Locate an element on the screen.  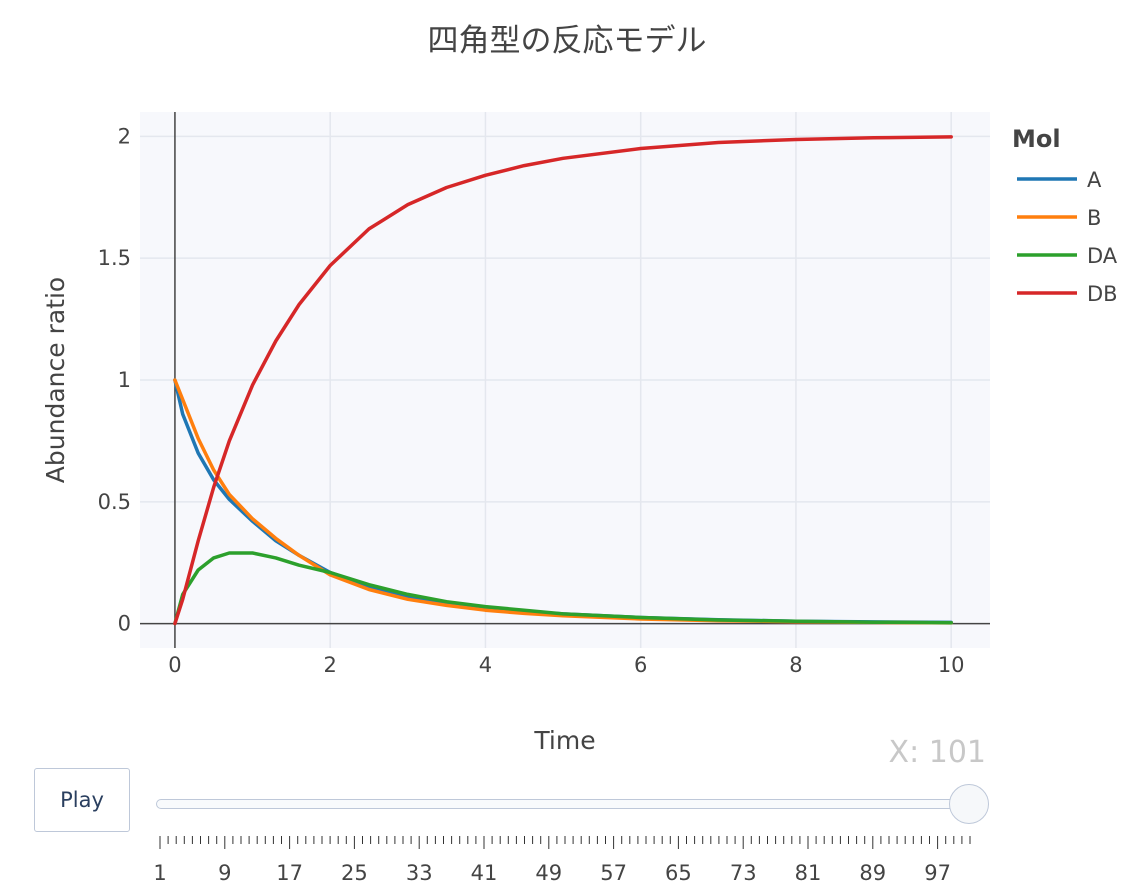
slider-tick-label: 81 is located at coordinates (808, 873).